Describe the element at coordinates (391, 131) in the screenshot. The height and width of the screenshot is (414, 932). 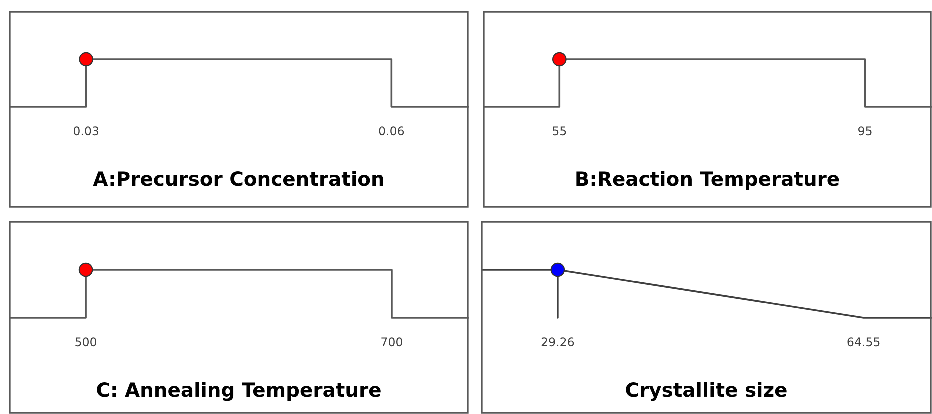
I see `x-tick-label: 0.06` at that location.